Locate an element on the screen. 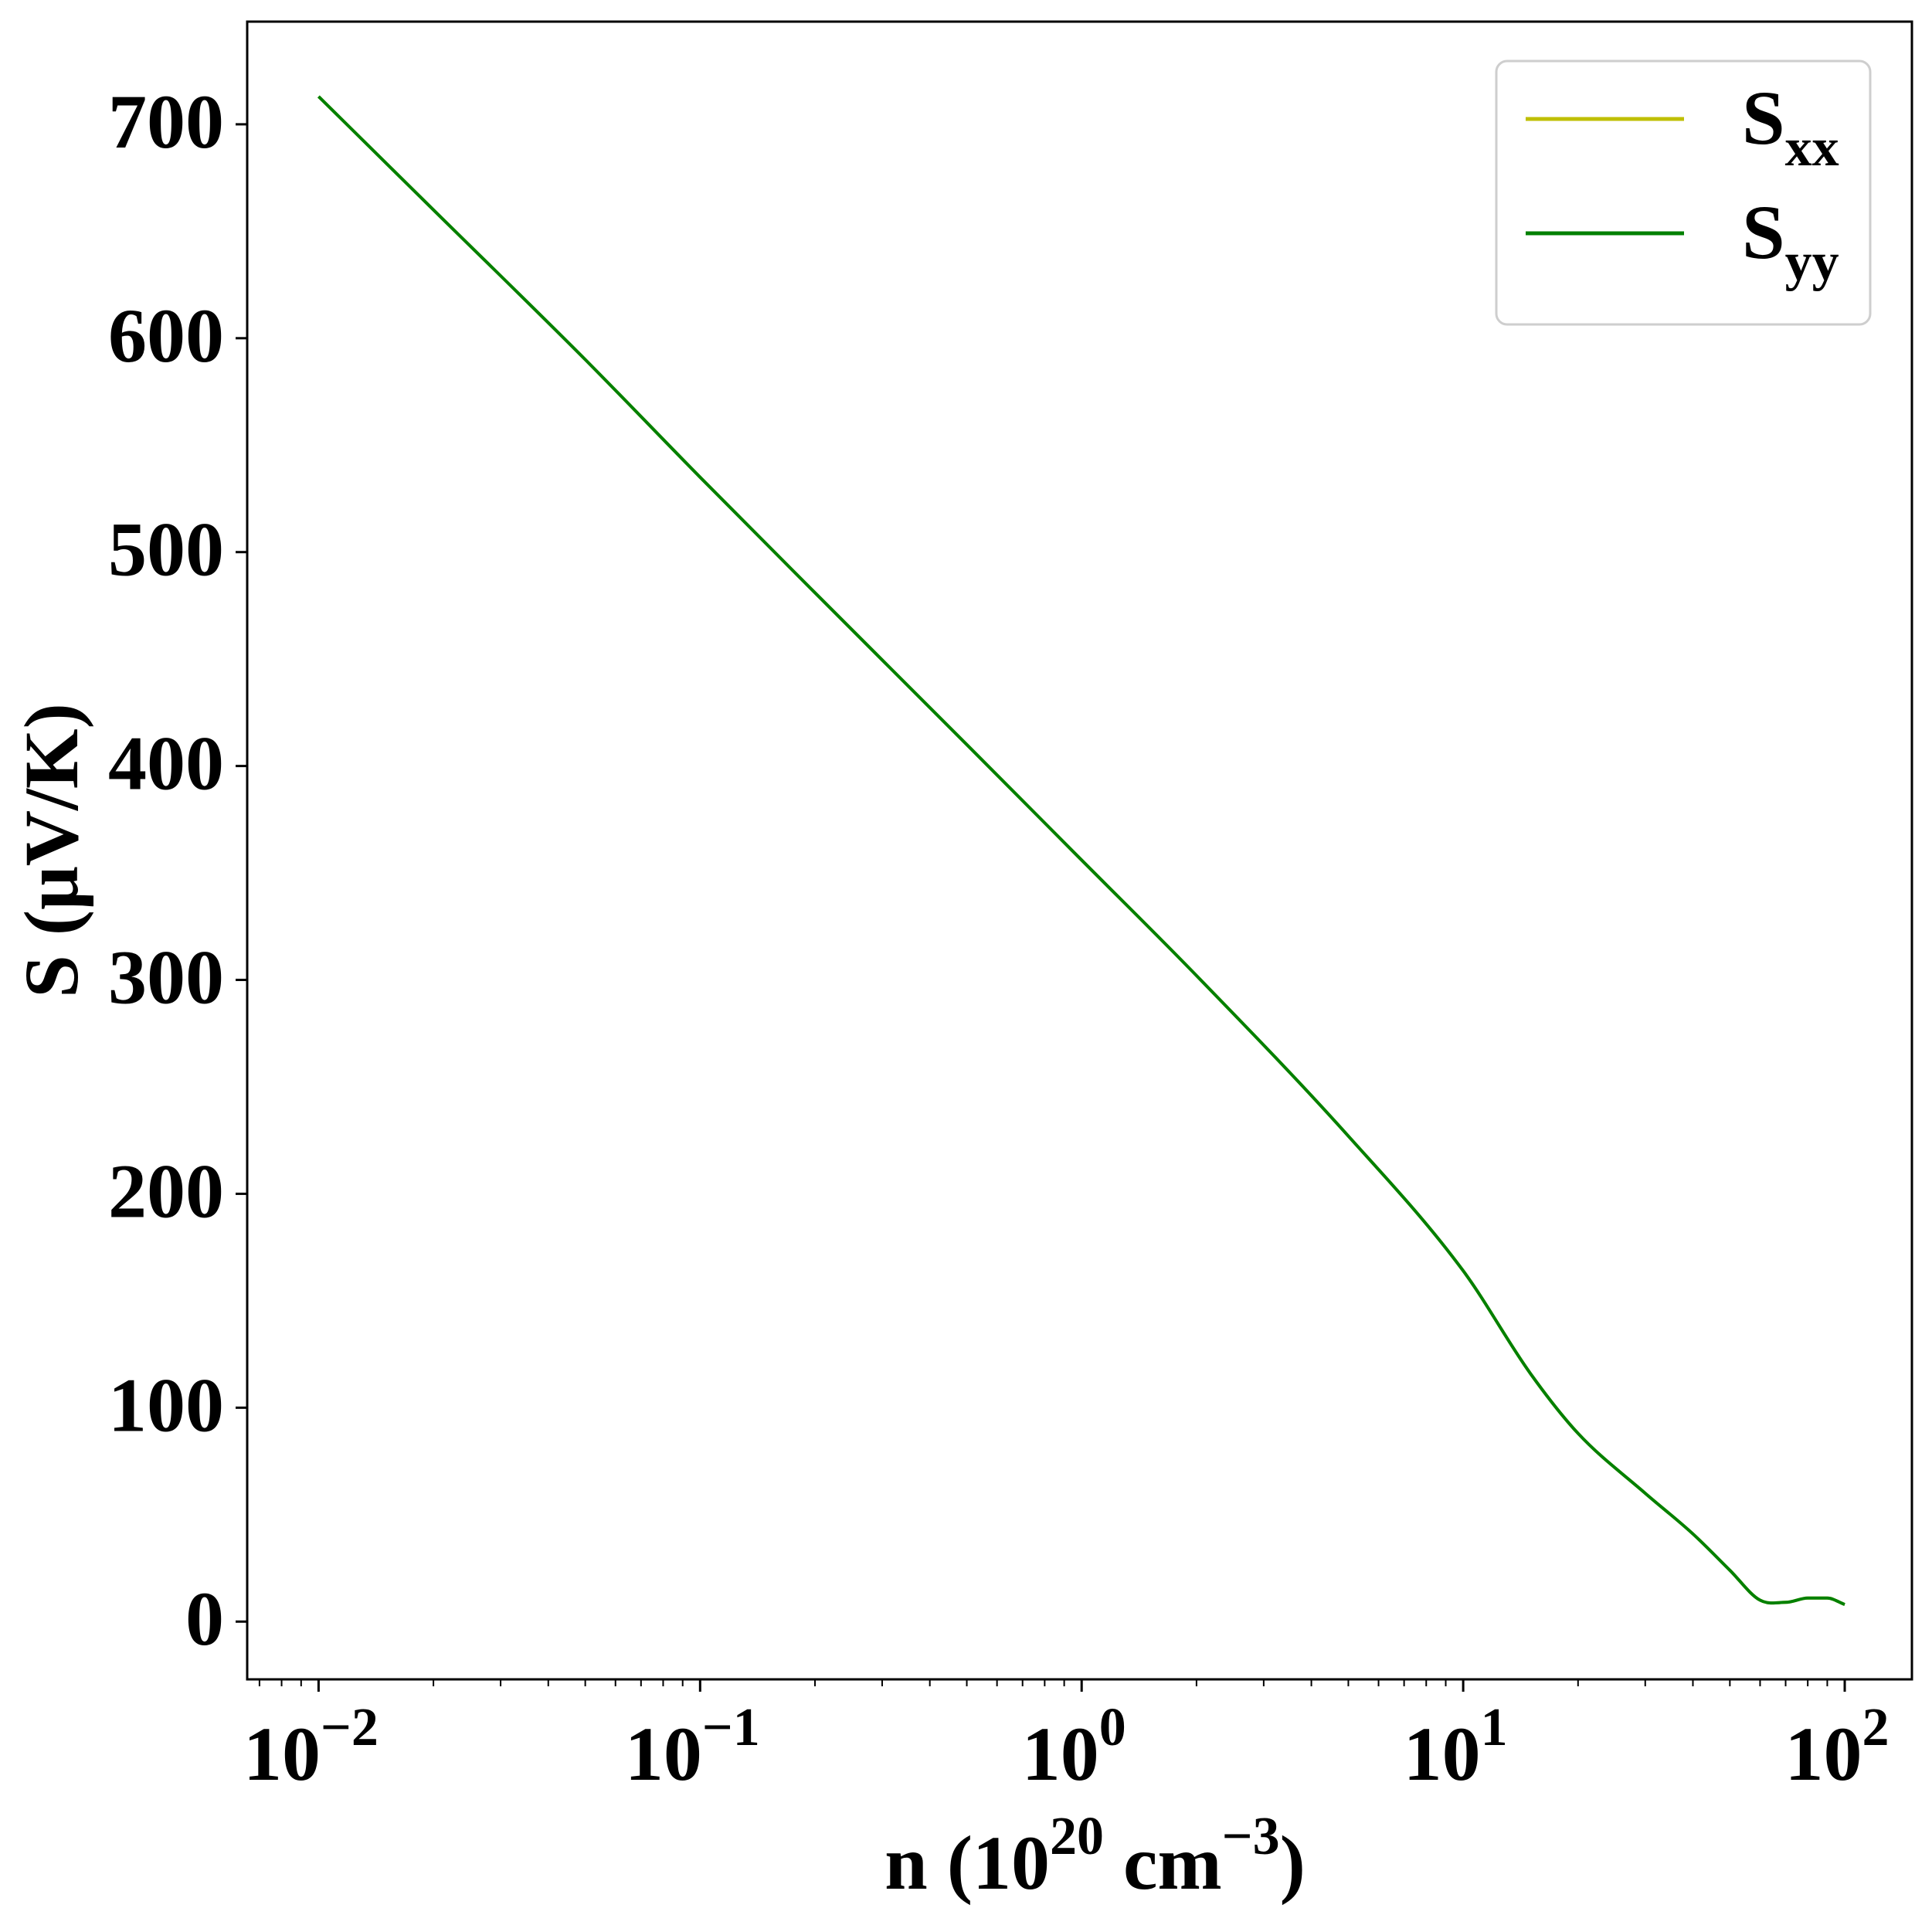 This screenshot has height=1925, width=1932. x-tick-label: 10¹ is located at coordinates (1456, 1747).